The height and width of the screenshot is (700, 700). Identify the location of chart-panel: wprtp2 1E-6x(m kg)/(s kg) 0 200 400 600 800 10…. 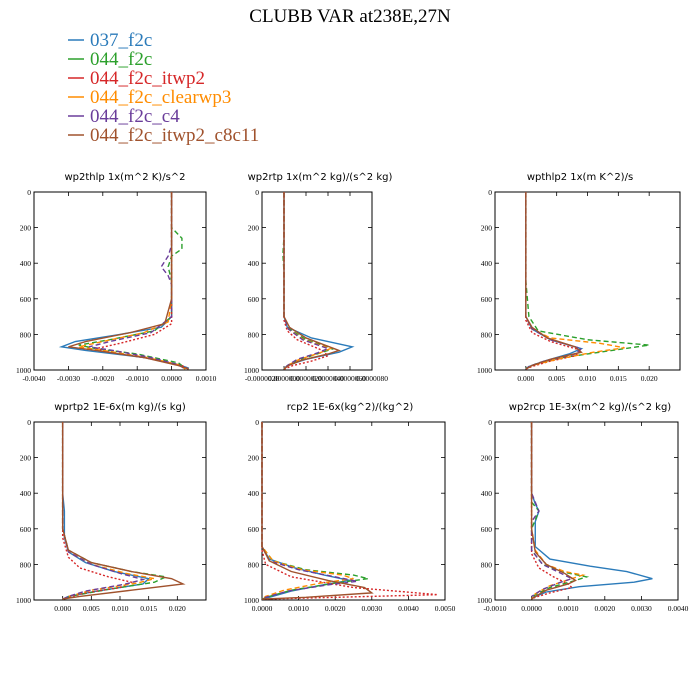
(111, 507).